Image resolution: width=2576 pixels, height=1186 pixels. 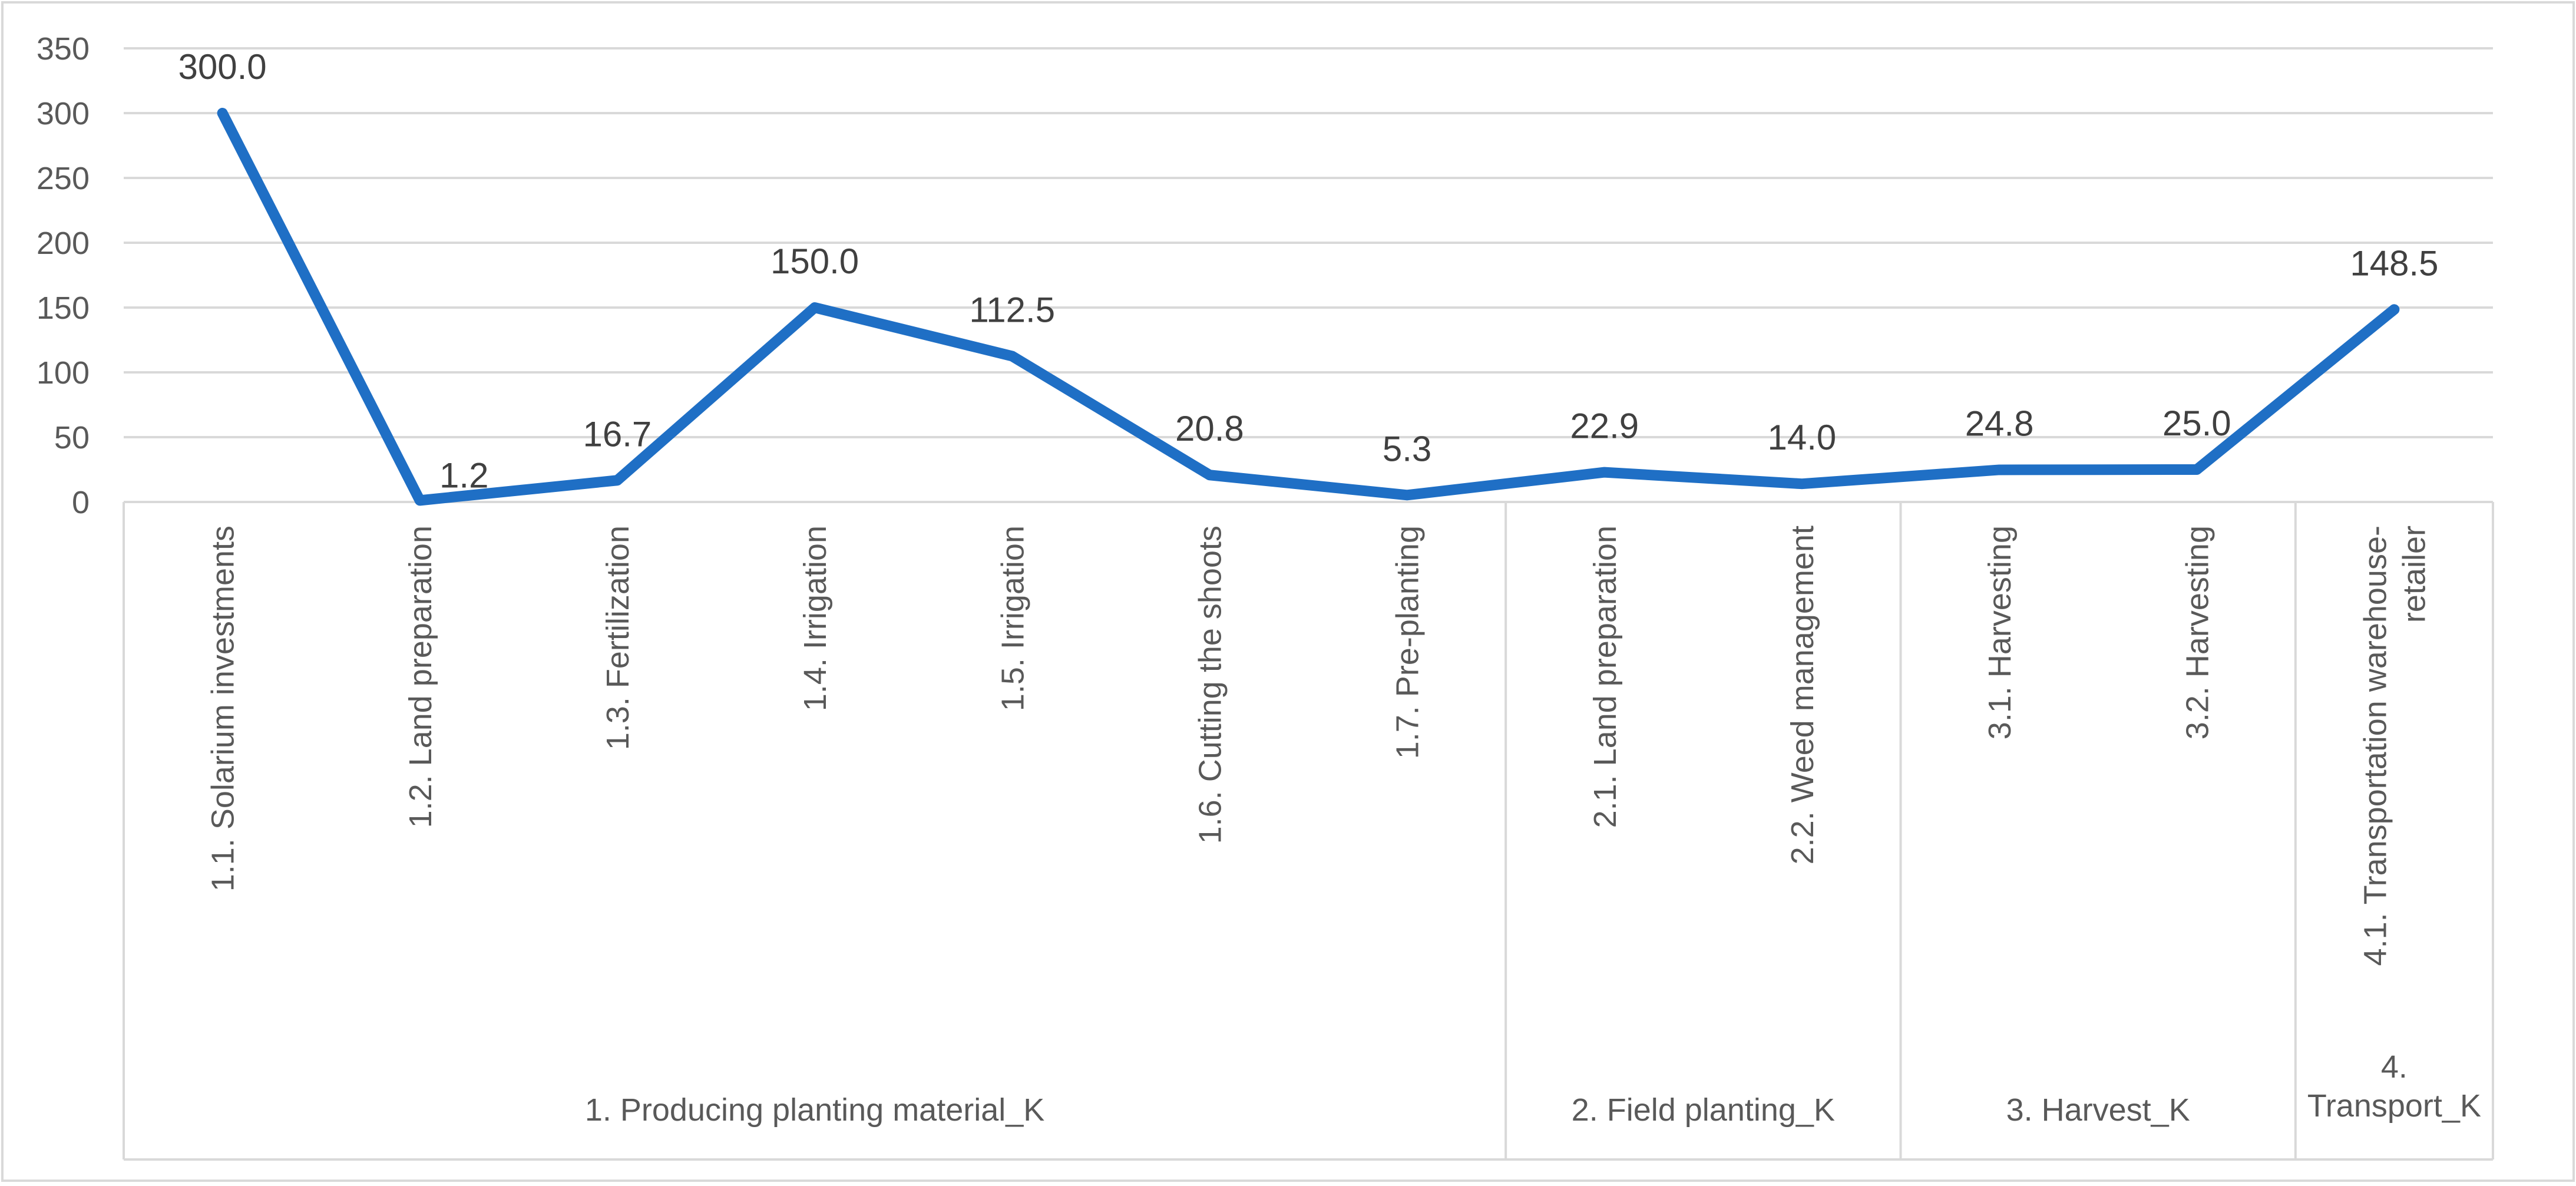 What do you see at coordinates (2197, 632) in the screenshot?
I see `category-label: 3.2. Harvesting` at bounding box center [2197, 632].